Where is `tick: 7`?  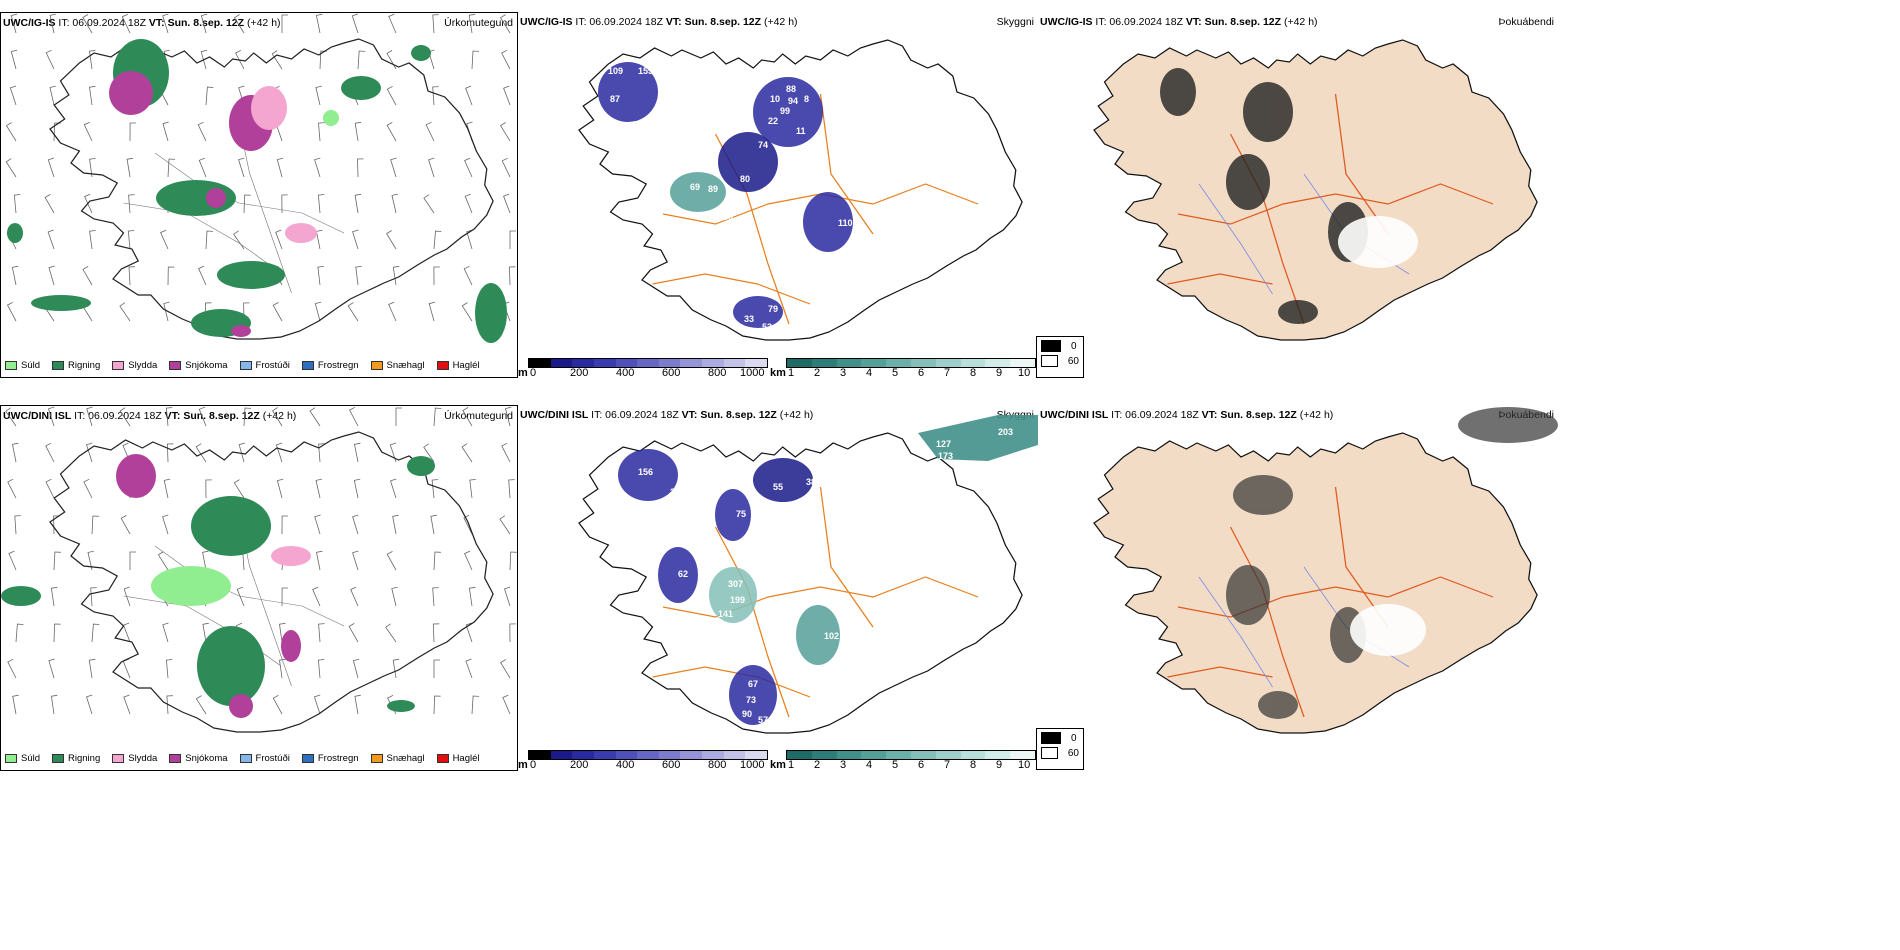
tick: 7 is located at coordinates (947, 765).